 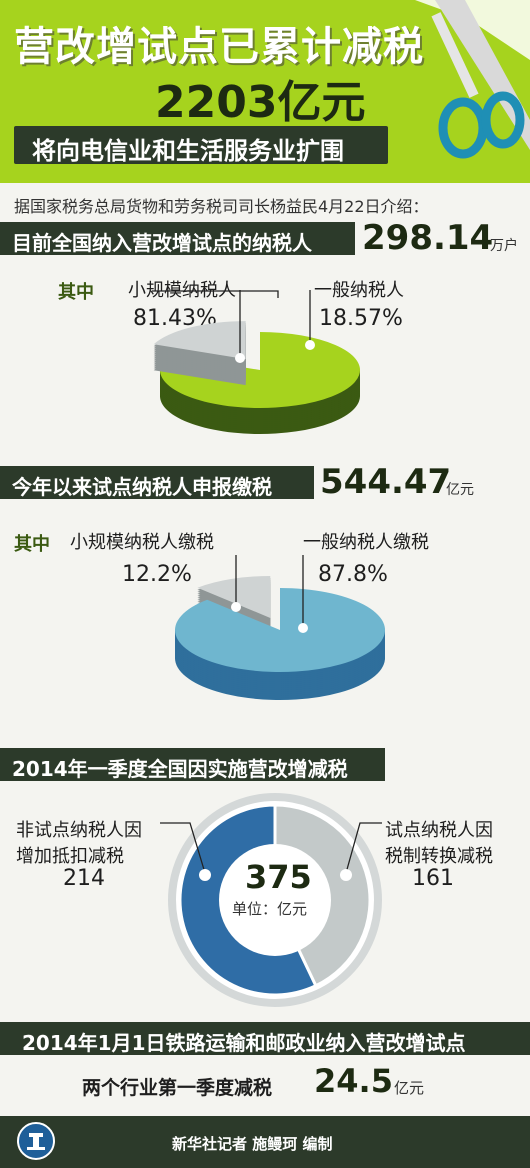 I want to click on section2-banner, so click(x=157, y=482).